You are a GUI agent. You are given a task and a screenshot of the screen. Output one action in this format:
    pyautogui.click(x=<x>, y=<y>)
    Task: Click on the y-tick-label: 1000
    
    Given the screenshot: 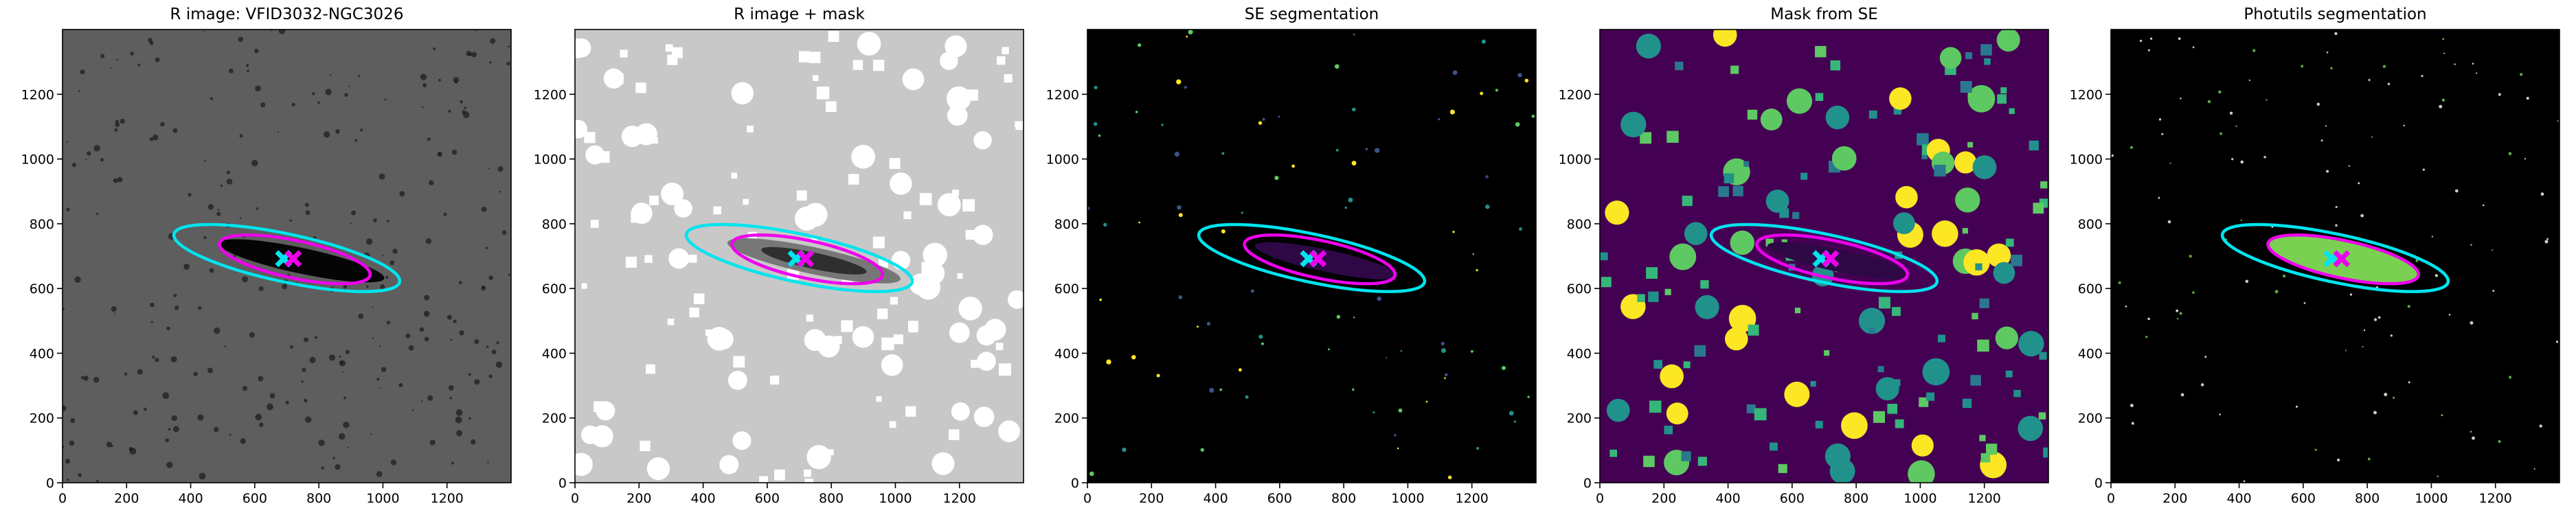 What is the action you would take?
    pyautogui.click(x=1062, y=160)
    